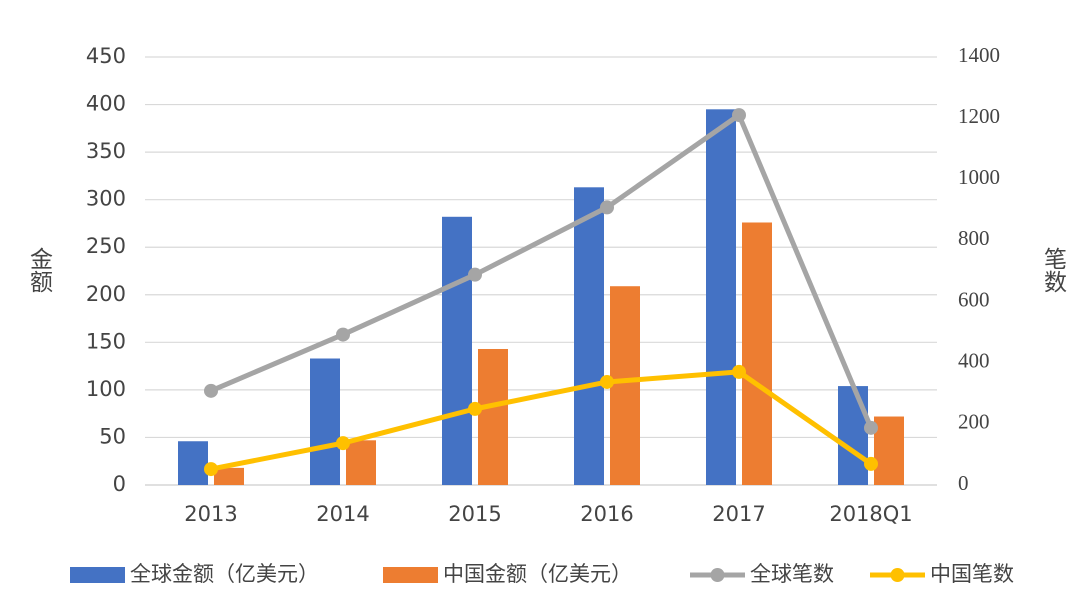  I want to click on y2-tick-label: 0, so click(963, 483).